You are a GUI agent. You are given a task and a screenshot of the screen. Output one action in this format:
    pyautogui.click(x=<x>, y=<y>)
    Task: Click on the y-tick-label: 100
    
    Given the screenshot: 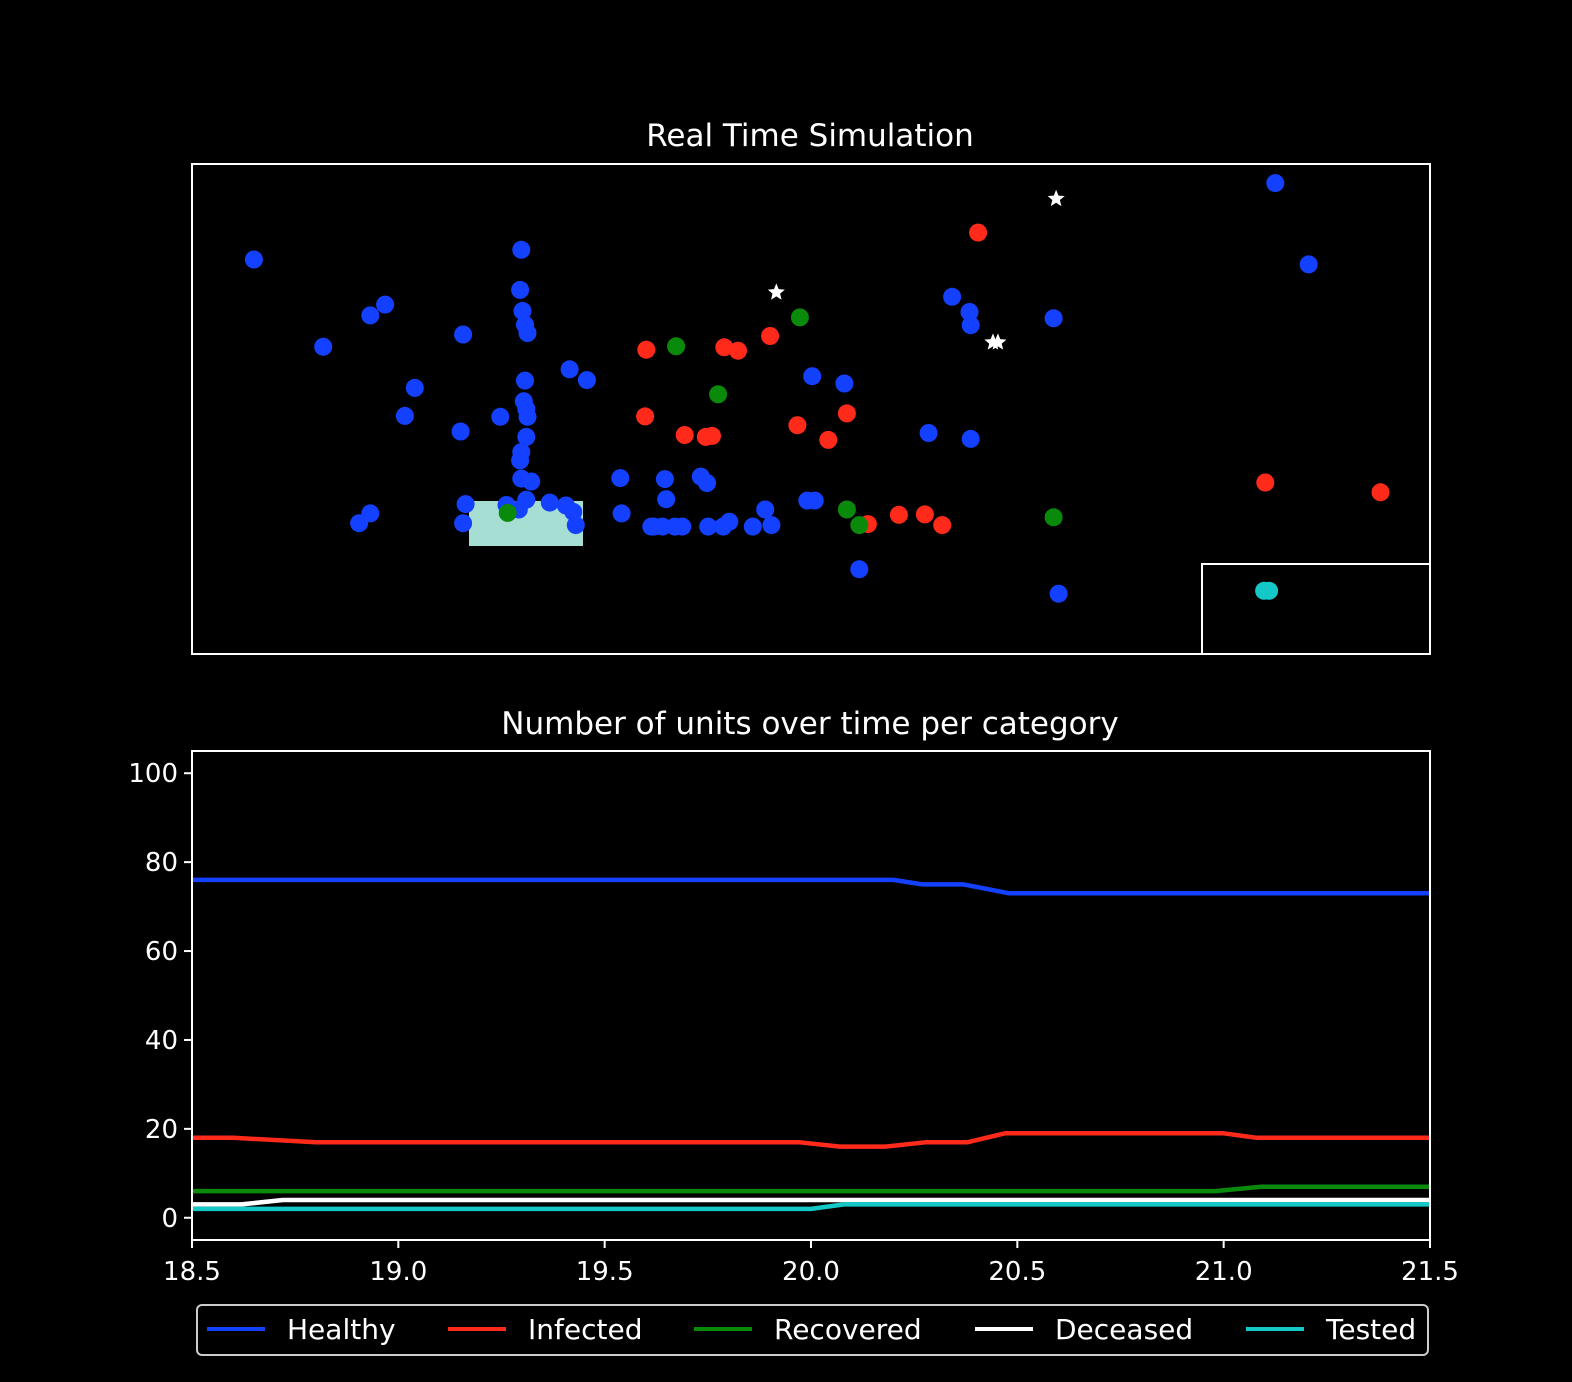 What is the action you would take?
    pyautogui.click(x=153, y=774)
    